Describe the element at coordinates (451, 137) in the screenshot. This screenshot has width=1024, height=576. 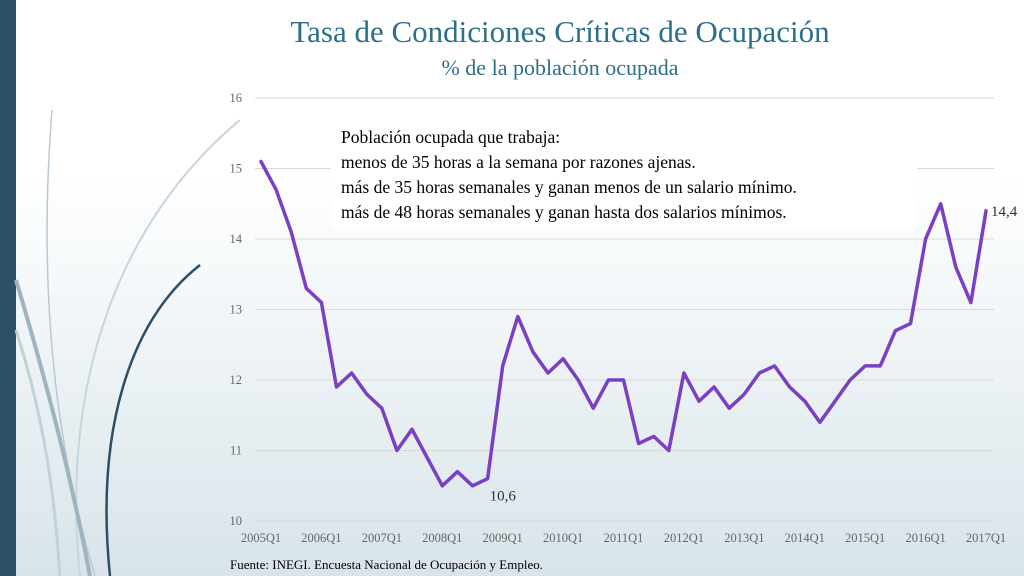
I see `note-line: Población ocupada que trabaja:` at that location.